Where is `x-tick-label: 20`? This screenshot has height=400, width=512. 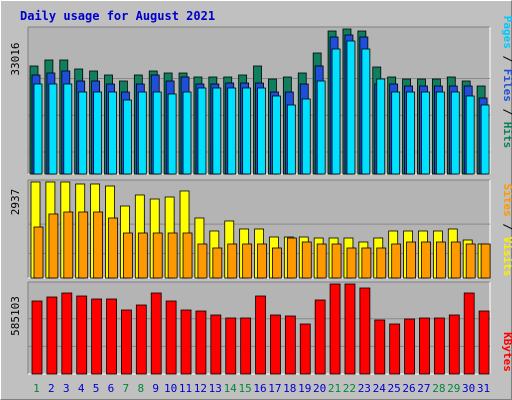
x-tick-label: 20 is located at coordinates (319, 388).